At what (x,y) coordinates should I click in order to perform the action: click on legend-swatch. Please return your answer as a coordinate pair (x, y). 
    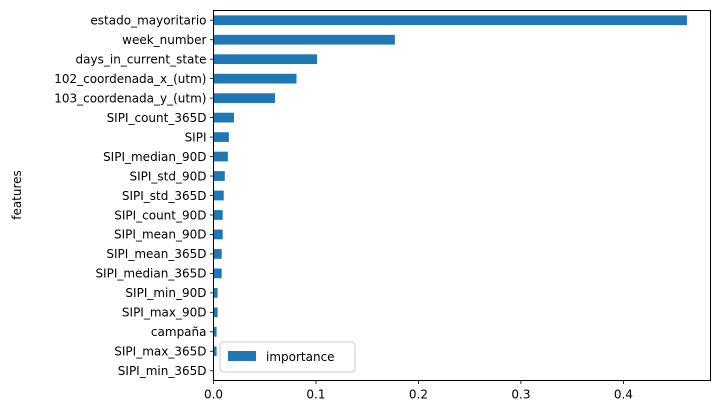
    Looking at the image, I should click on (242, 356).